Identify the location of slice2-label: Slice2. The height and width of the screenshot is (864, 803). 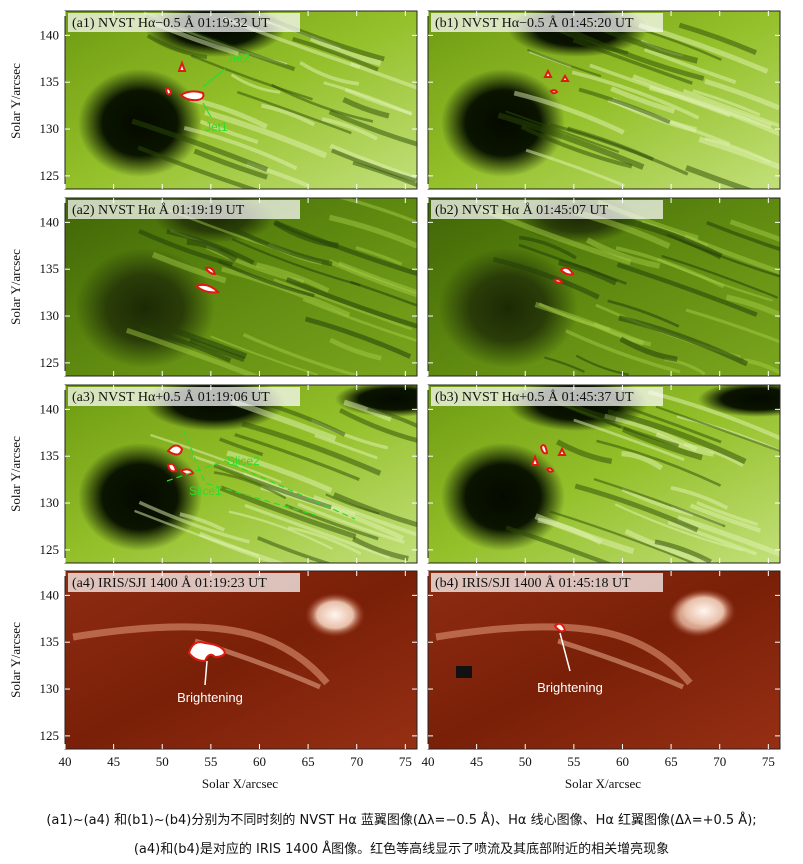
(243, 461).